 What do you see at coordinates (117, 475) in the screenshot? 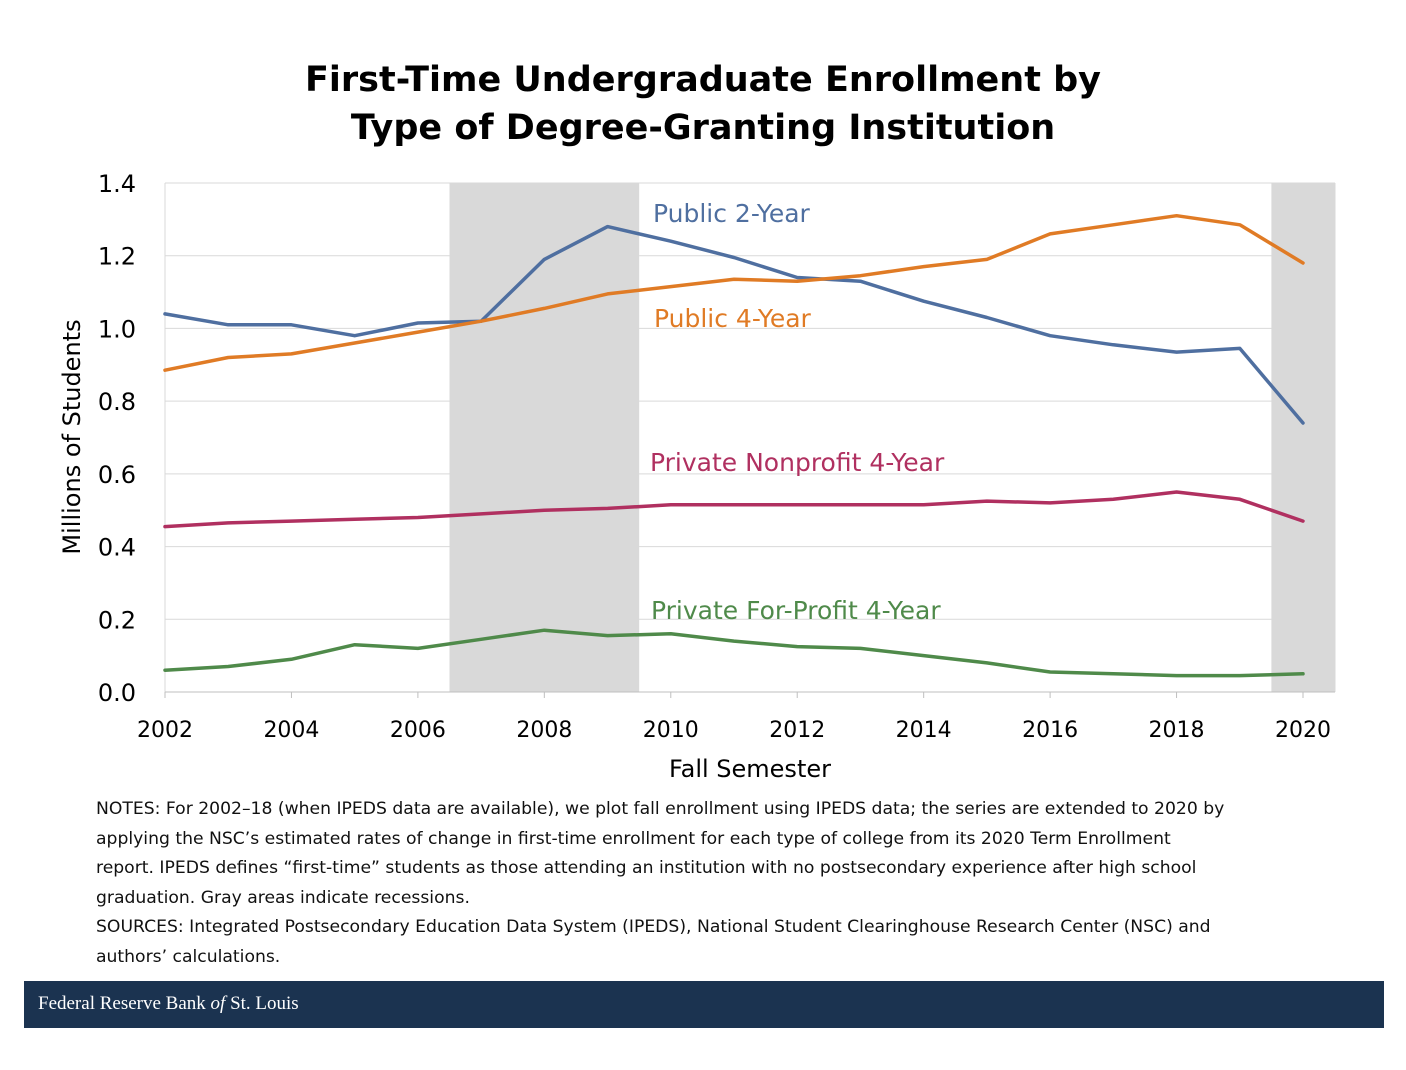
I see `y-tick-label: 0.6` at bounding box center [117, 475].